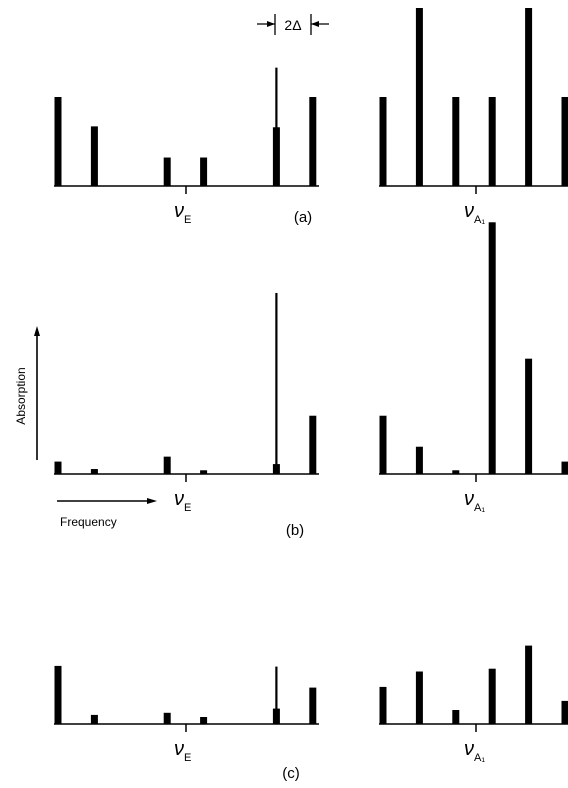 The image size is (568, 788). Describe the element at coordinates (107, 501) in the screenshot. I see `frequency-axis-indicator` at that location.